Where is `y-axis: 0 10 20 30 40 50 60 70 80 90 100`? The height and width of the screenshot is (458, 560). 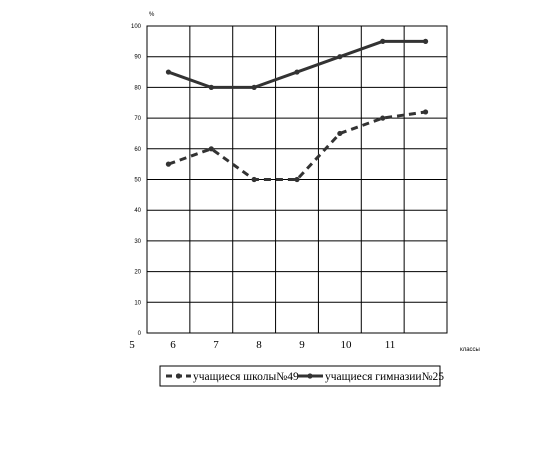 y-axis: 0 10 20 30 40 50 60 70 80 90 100 is located at coordinates (136, 180).